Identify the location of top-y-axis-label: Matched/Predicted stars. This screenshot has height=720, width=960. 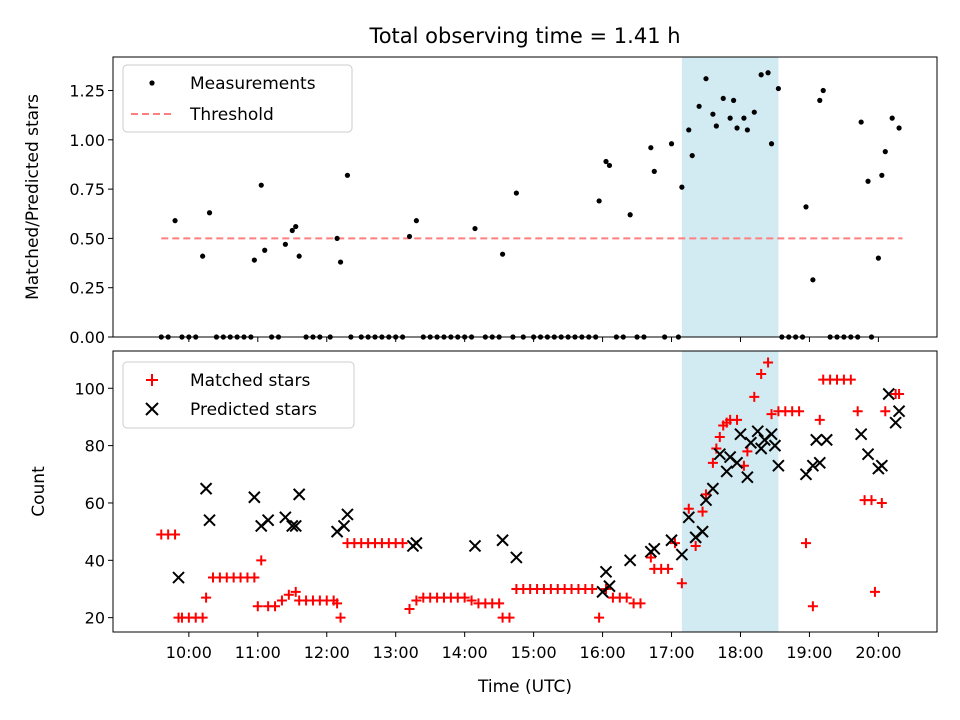
(33, 197).